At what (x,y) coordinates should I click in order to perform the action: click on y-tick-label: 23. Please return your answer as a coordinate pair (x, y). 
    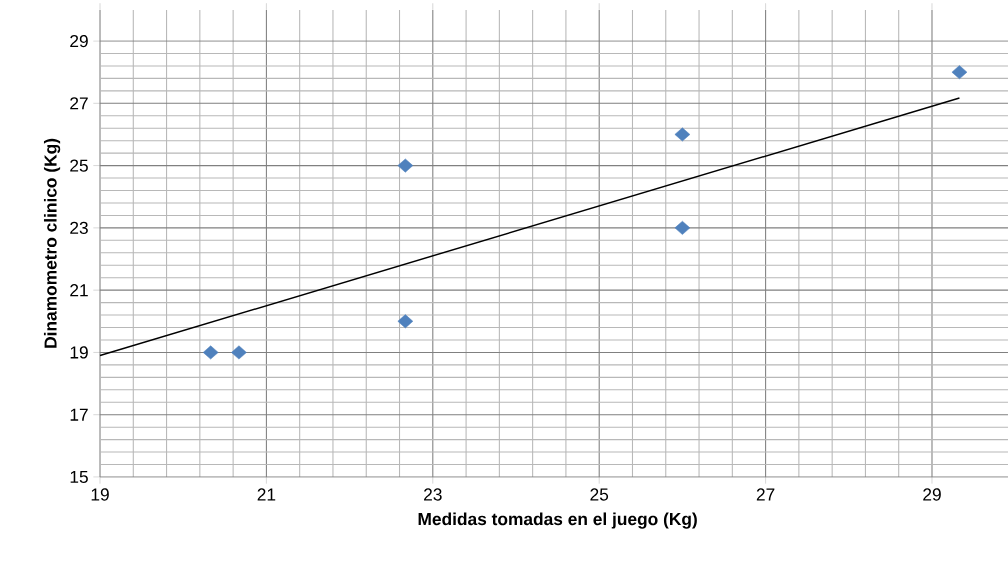
    Looking at the image, I should click on (79, 227).